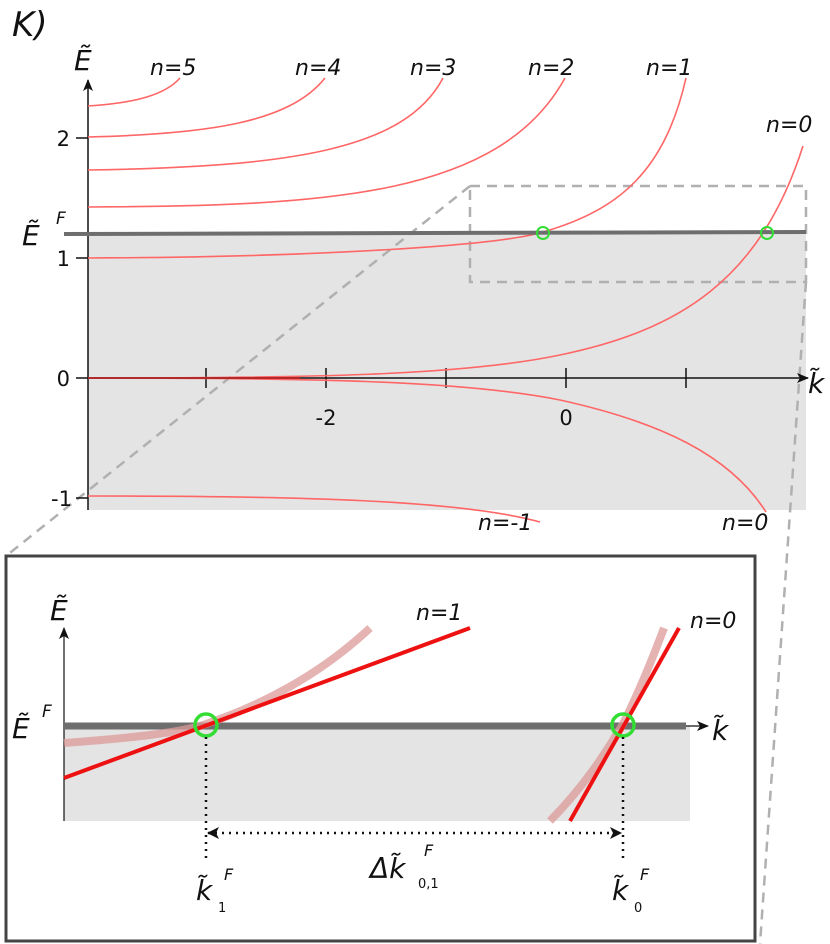 This screenshot has height=944, width=830. Describe the element at coordinates (645, 874) in the screenshot. I see `k0-superscript: F` at that location.